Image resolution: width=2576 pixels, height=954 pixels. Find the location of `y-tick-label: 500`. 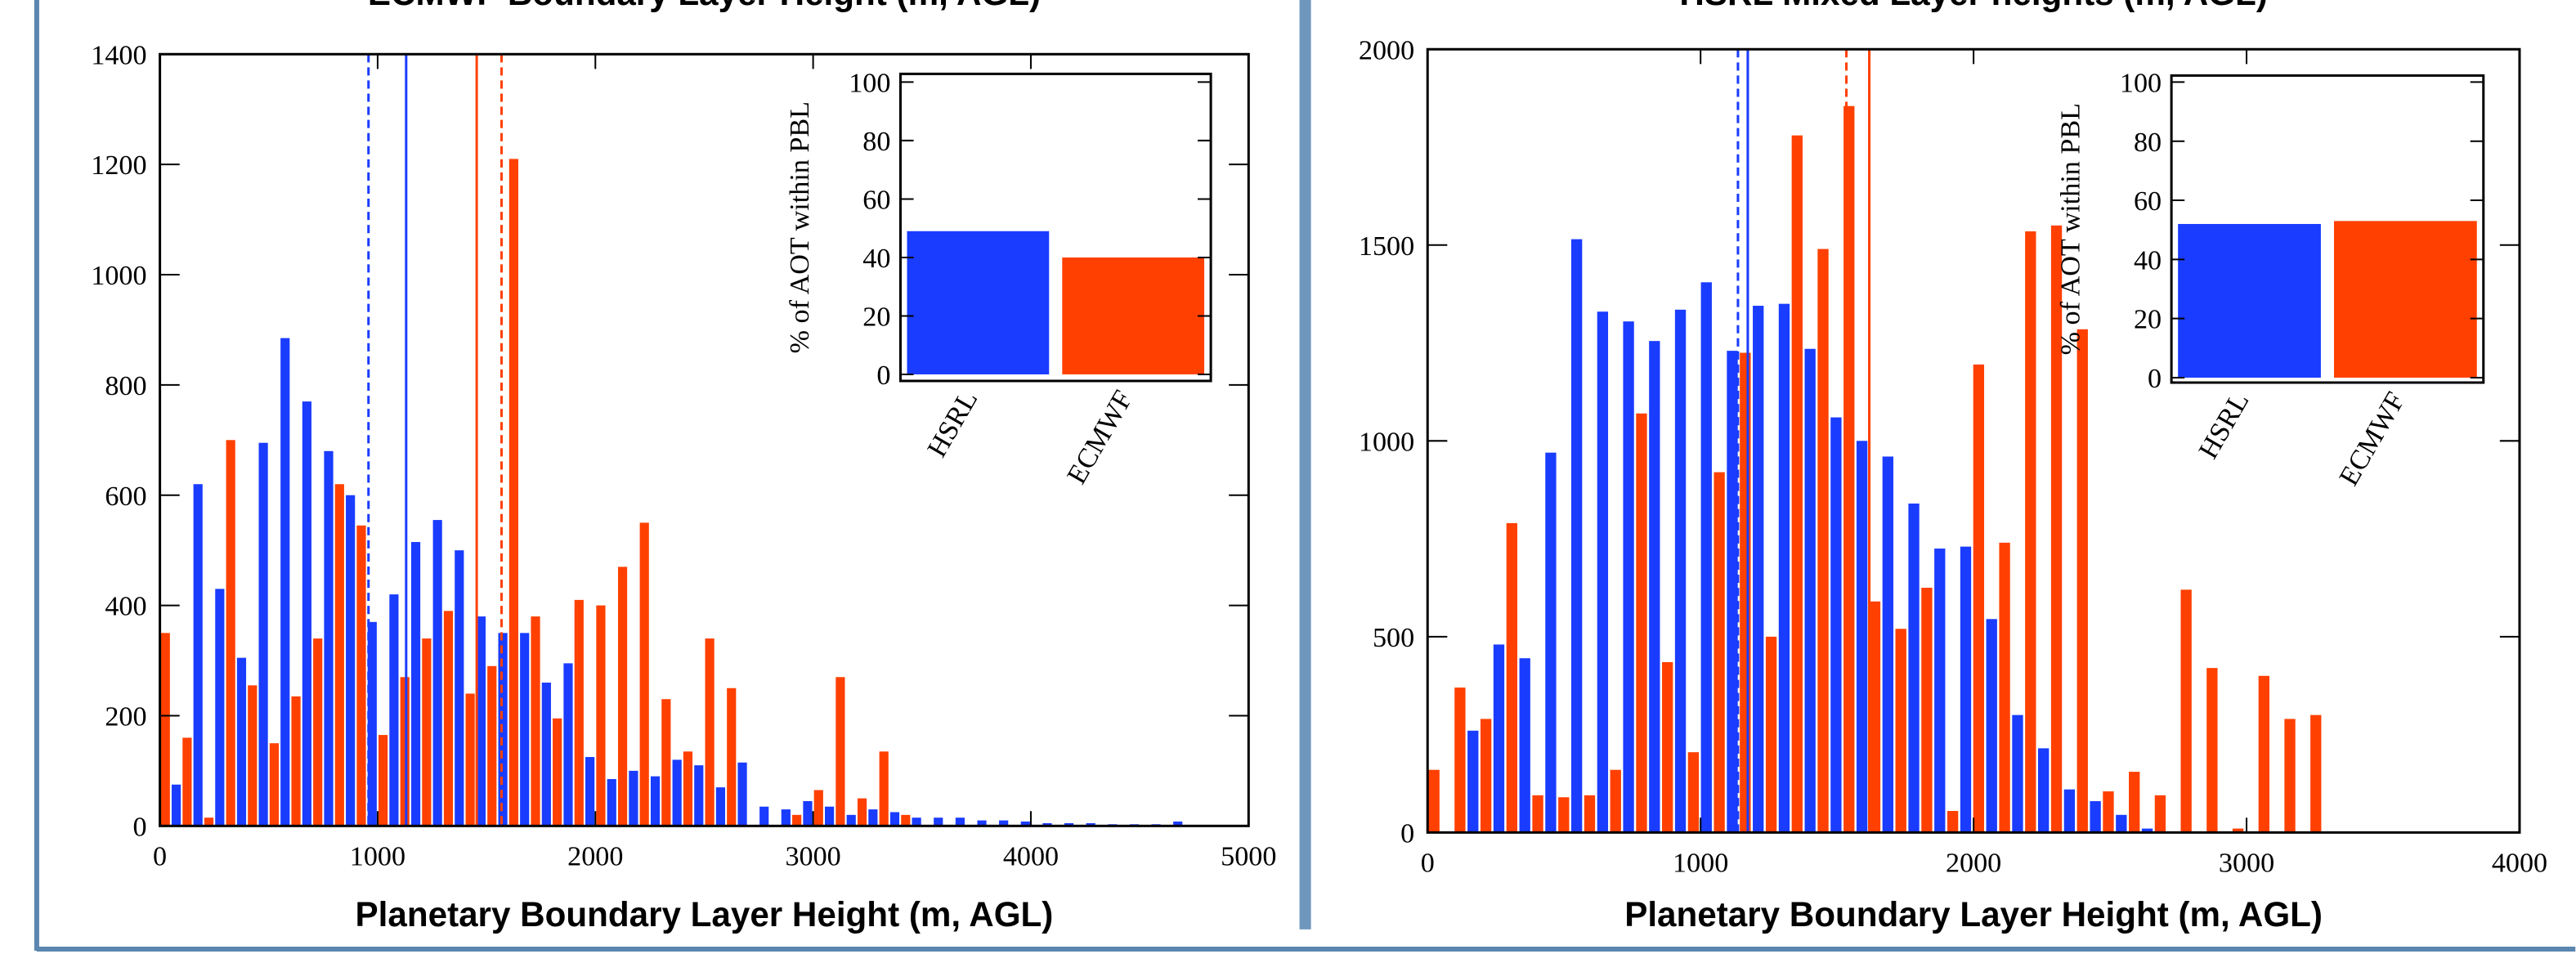

y-tick-label: 500 is located at coordinates (1394, 638).